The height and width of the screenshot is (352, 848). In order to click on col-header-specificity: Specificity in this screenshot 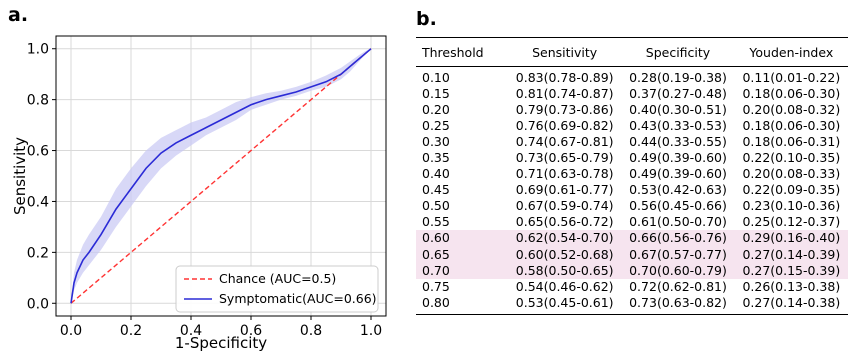, I will do `click(677, 52)`.